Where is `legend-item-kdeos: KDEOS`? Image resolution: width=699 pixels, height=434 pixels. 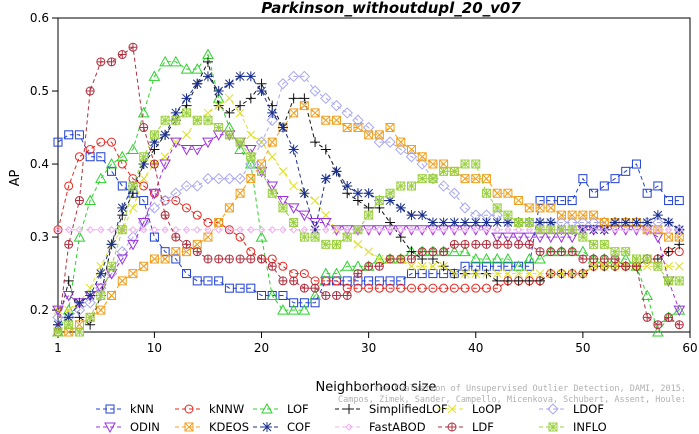
legend-item-kdeos: KDEOS is located at coordinates (212, 427).